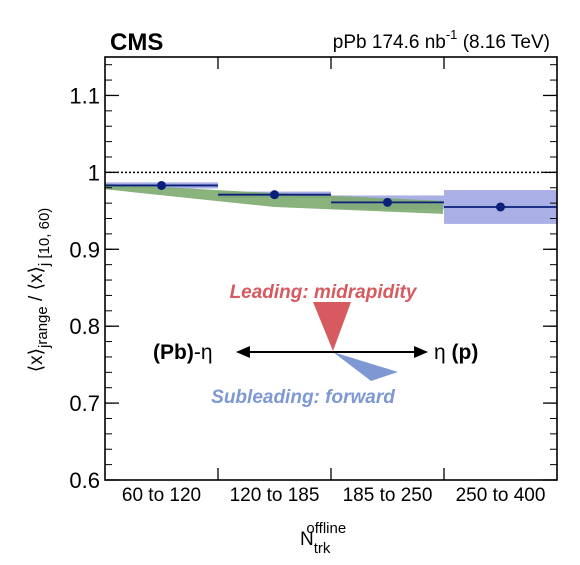 This screenshot has height=565, width=580. What do you see at coordinates (456, 352) in the screenshot?
I see `p-side-label: η (p)` at bounding box center [456, 352].